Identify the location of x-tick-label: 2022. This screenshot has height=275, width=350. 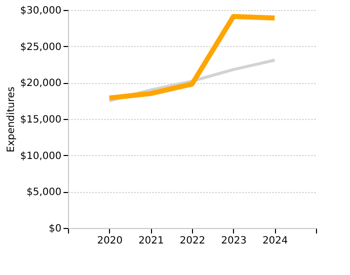
(193, 241).